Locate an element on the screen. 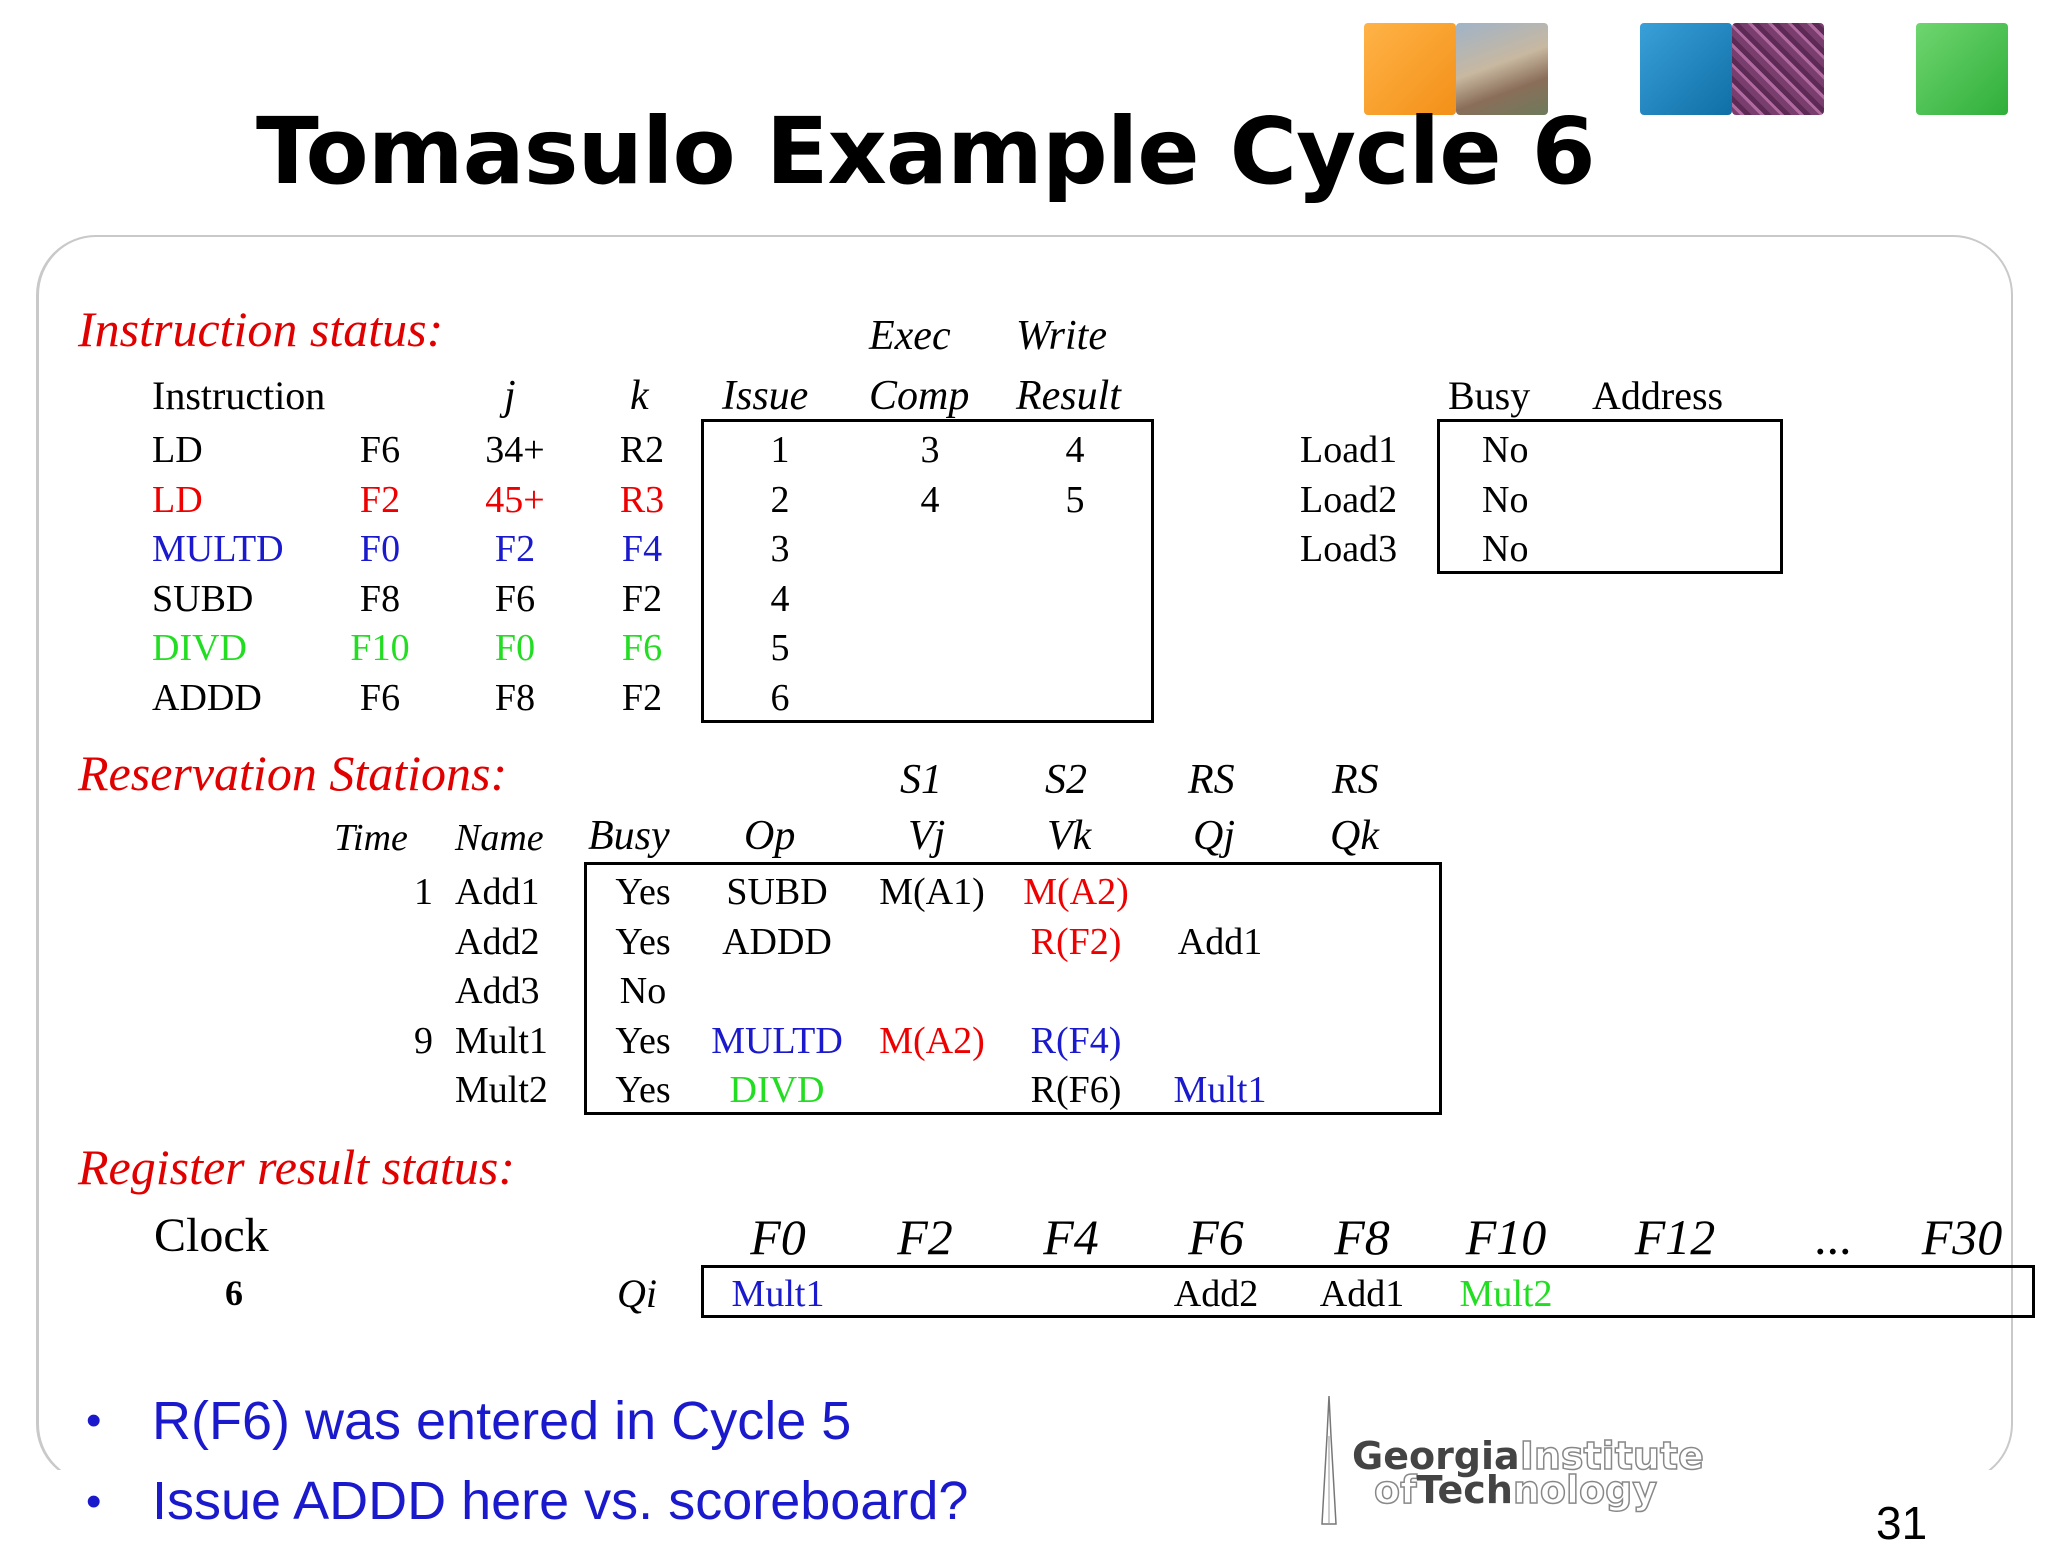  load-buffer-name: Load3 is located at coordinates (1349, 549).